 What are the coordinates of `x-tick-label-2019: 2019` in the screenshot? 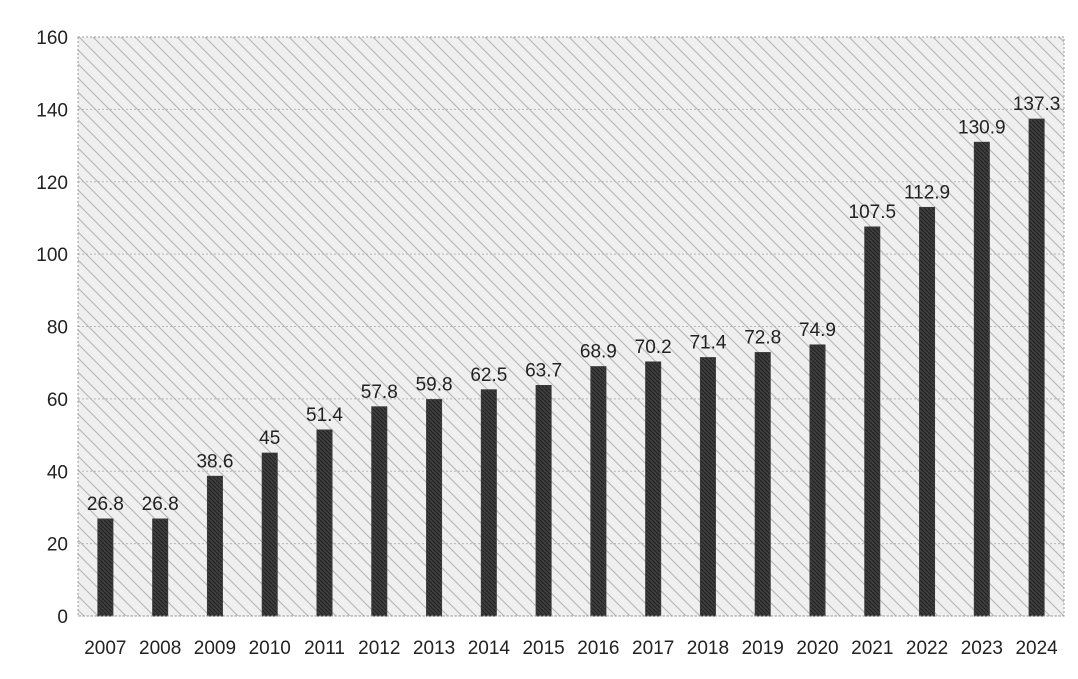 It's located at (763, 648).